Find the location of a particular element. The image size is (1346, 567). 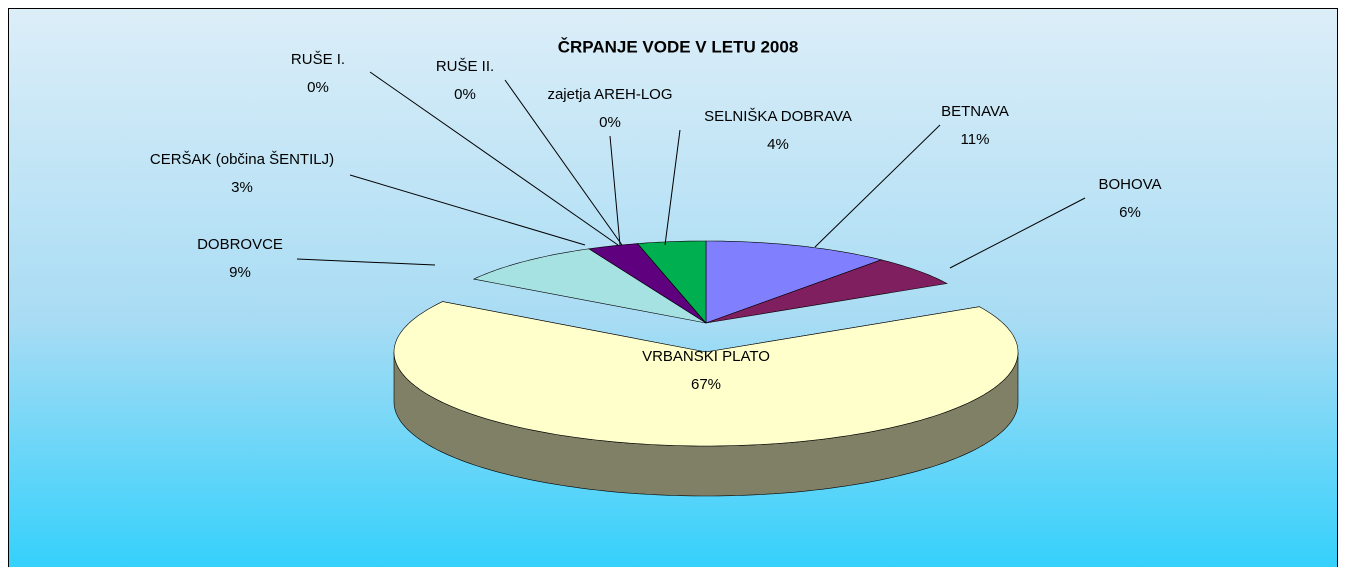

slice-value-label: 11% is located at coordinates (975, 139).